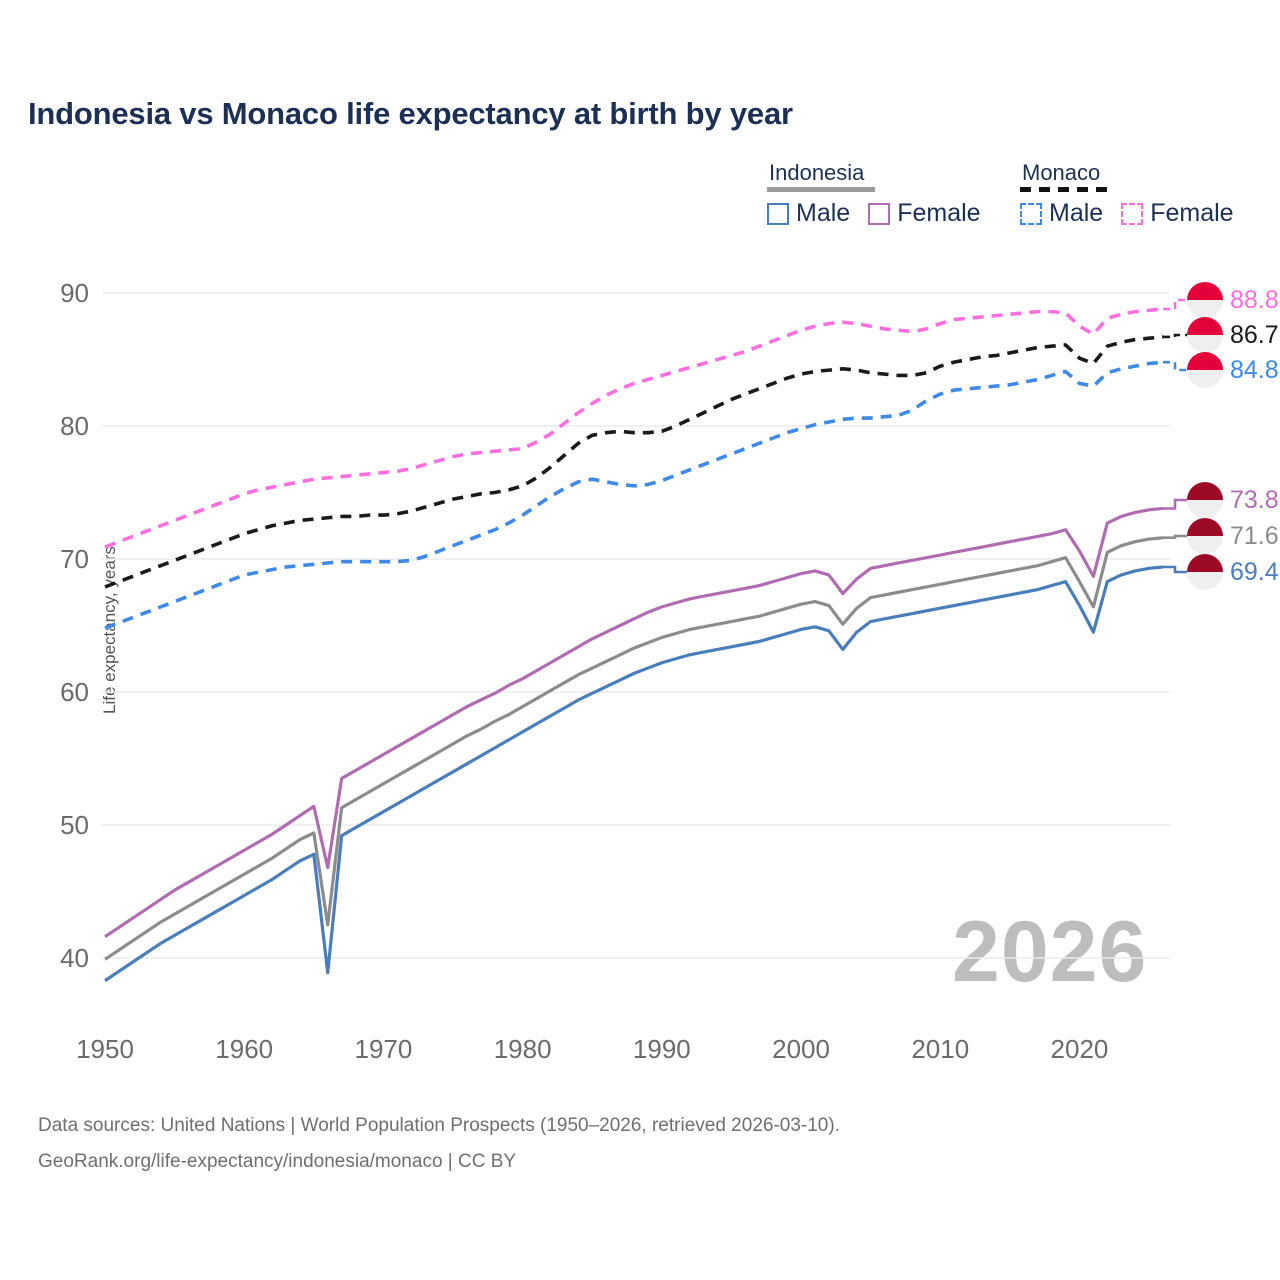 This screenshot has height=1280, width=1280. I want to click on legend-label-indonesia-male: Male, so click(823, 213).